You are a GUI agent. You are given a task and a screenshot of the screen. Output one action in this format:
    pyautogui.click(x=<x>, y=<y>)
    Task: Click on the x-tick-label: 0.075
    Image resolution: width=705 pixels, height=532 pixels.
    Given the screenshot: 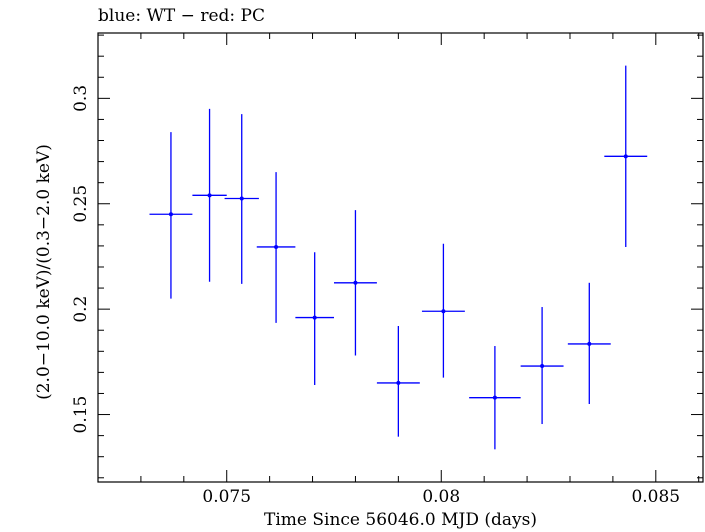 What is the action you would take?
    pyautogui.click(x=226, y=497)
    